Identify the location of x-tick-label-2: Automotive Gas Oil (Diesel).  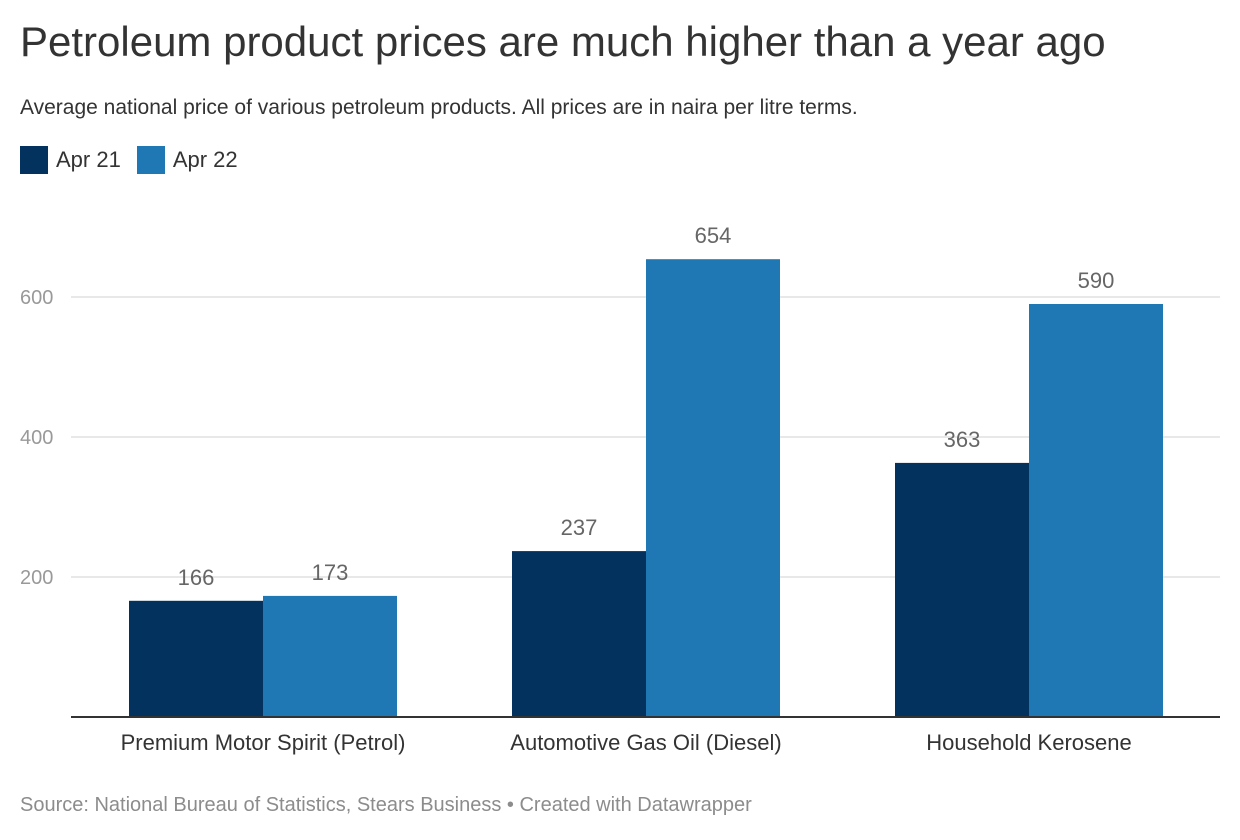
(645, 742).